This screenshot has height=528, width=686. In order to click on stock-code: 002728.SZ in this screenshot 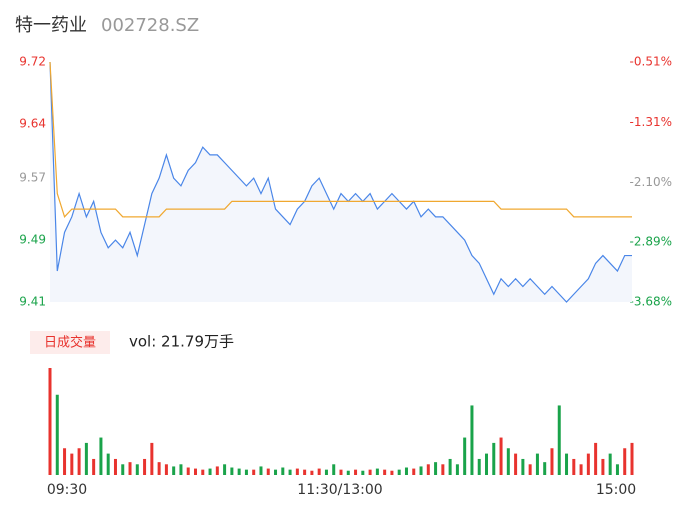, I will do `click(150, 25)`.